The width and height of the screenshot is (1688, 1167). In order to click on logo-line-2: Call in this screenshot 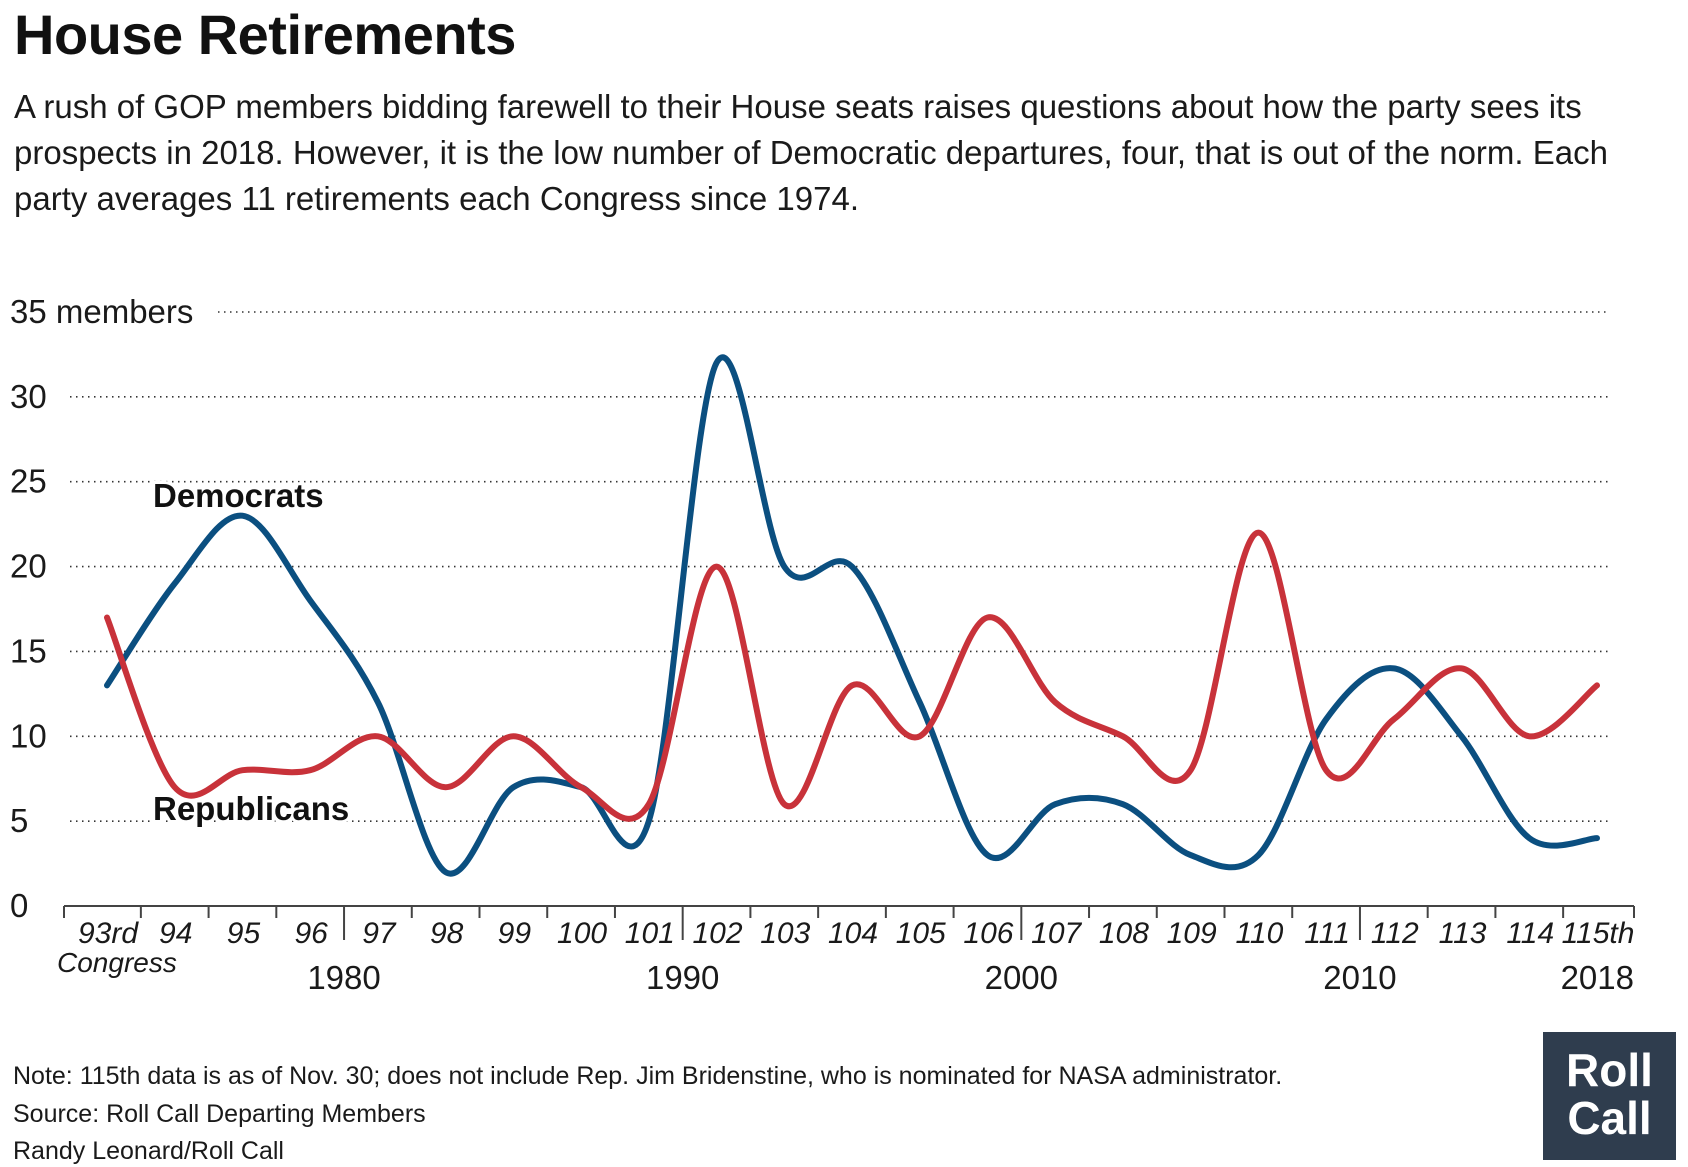, I will do `click(1609, 1118)`.